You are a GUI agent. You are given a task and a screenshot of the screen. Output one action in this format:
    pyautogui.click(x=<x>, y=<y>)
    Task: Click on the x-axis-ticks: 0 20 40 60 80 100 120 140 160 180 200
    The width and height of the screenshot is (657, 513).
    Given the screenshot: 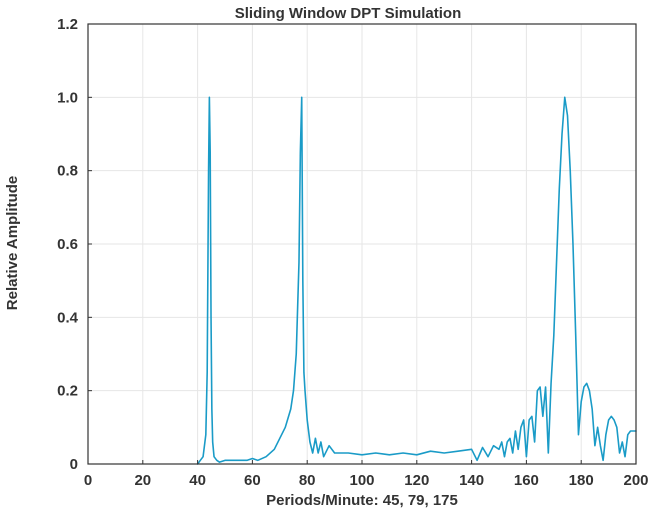 What is the action you would take?
    pyautogui.click(x=366, y=474)
    